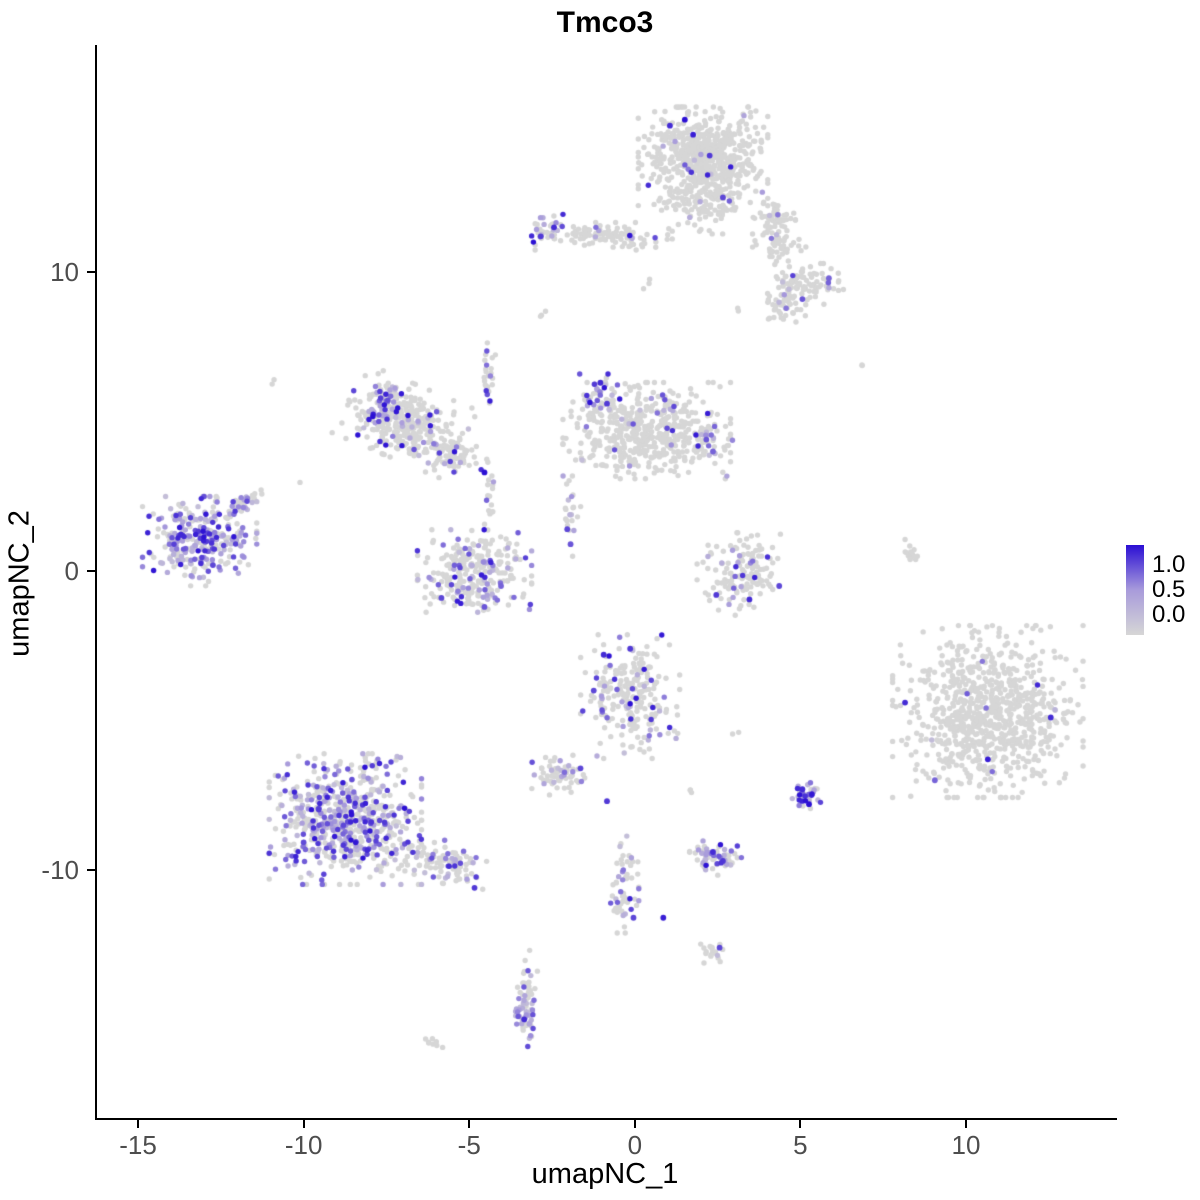 This screenshot has height=1200, width=1200. I want to click on x-axis-tick-label: -5, so click(469, 1145).